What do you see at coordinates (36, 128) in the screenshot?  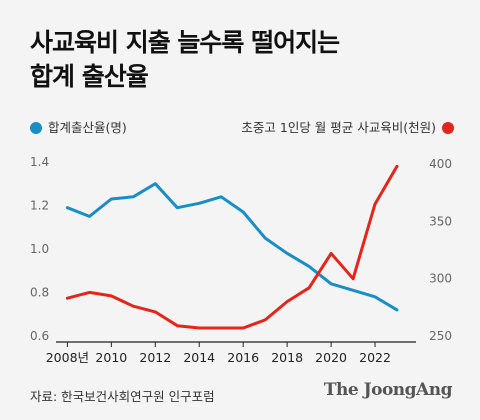 I see `legend-blue-dot-icon` at bounding box center [36, 128].